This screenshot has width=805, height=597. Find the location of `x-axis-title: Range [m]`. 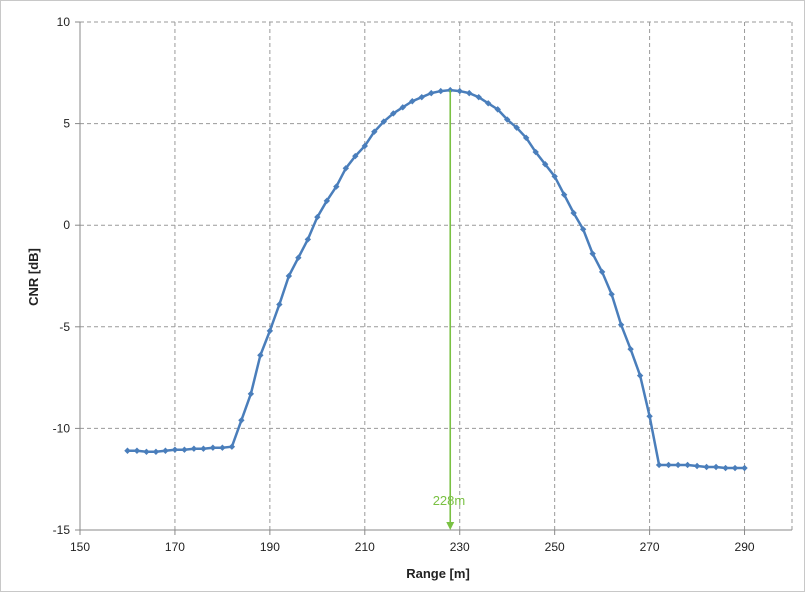

x-axis-title: Range [m] is located at coordinates (438, 573).